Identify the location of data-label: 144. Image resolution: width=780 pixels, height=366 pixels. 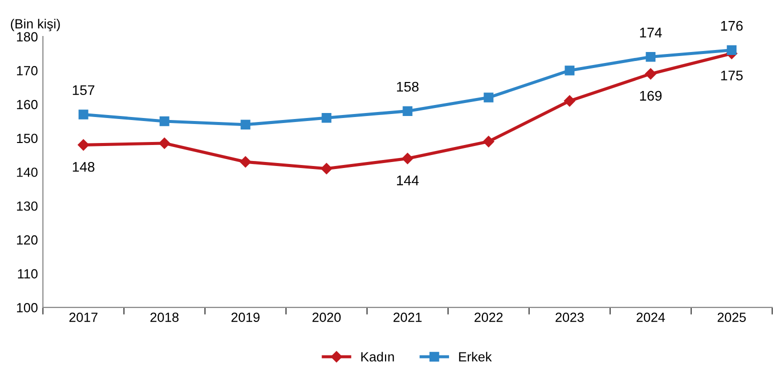
(408, 181).